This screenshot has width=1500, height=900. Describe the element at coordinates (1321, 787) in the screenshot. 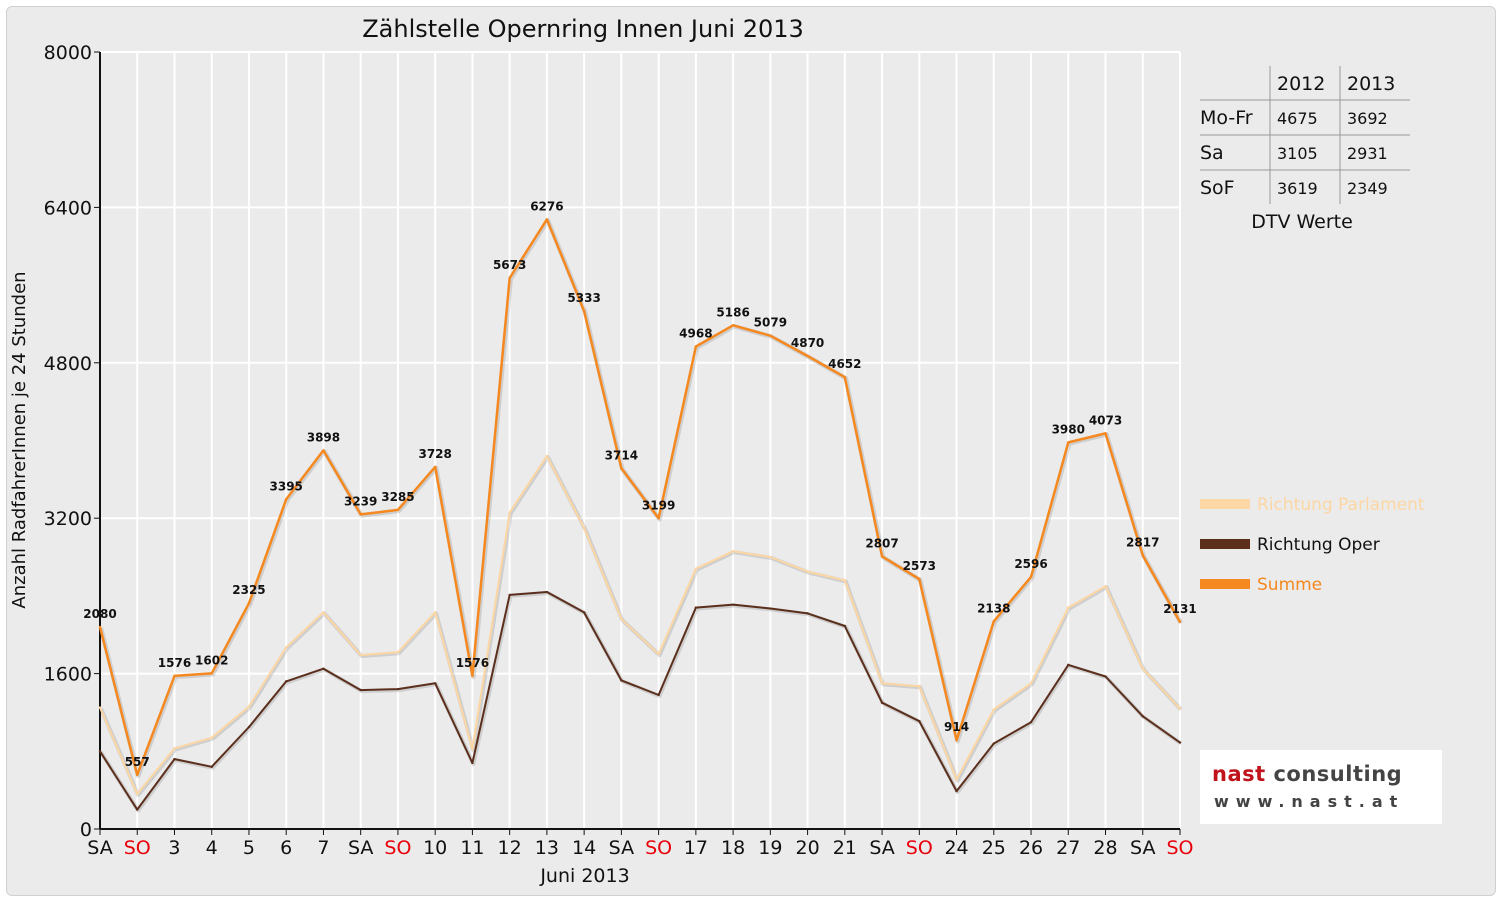

I see `nast-consulting-logo: nast consulting www.nast.at` at that location.